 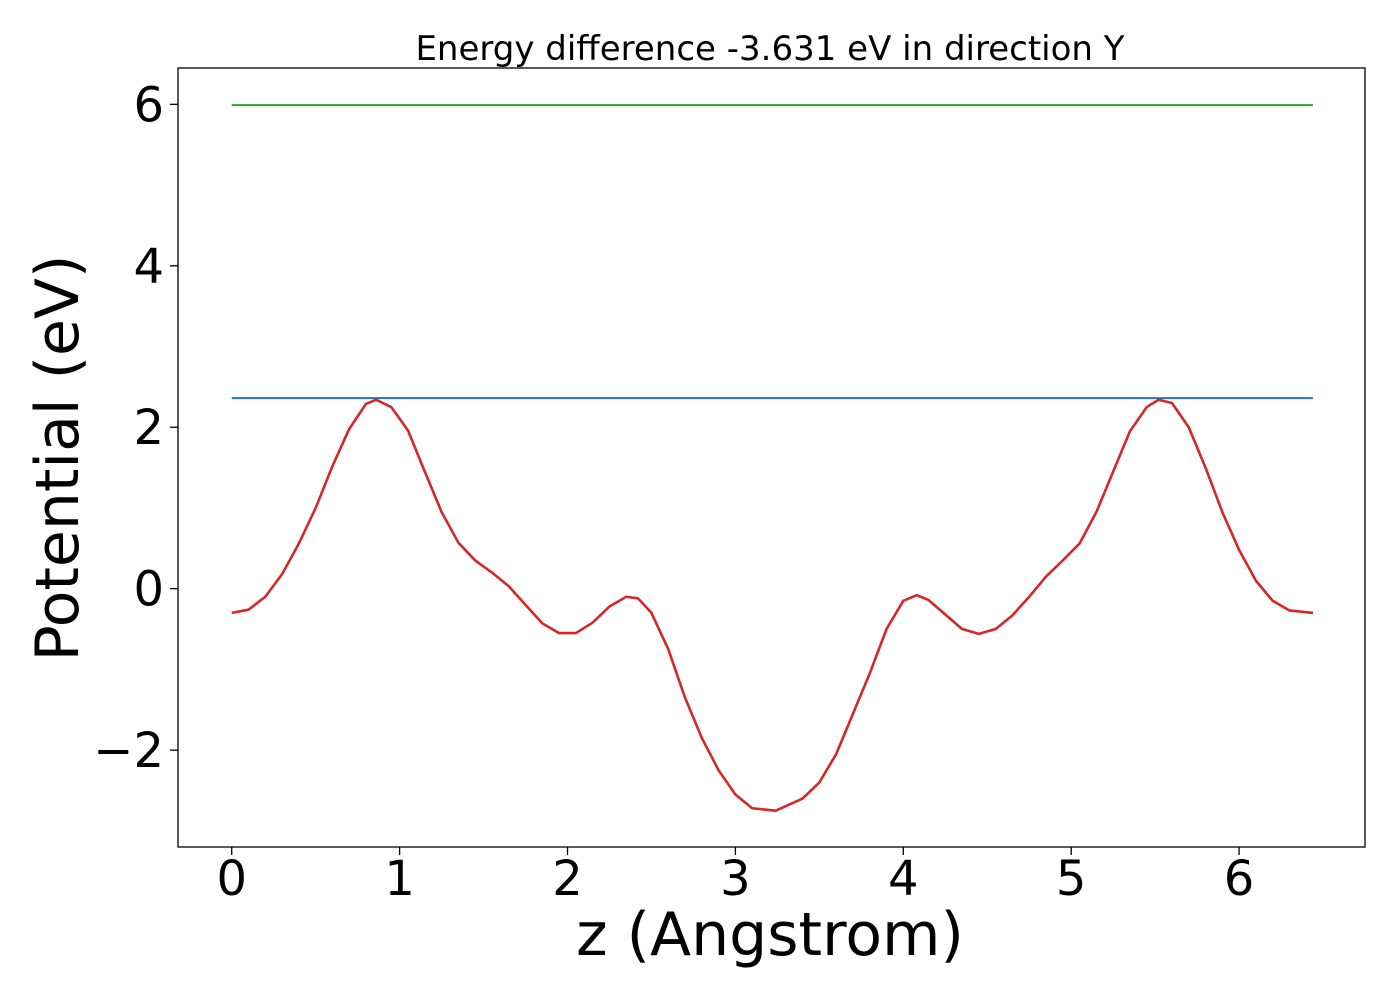 What do you see at coordinates (128, 751) in the screenshot?
I see `y-tick-label: −2` at bounding box center [128, 751].